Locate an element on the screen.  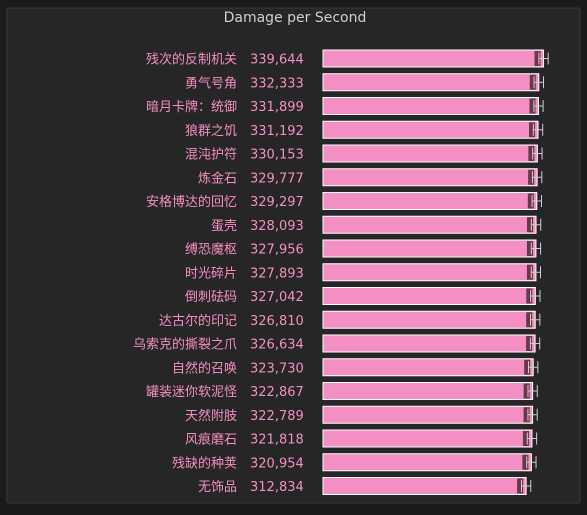
bar-row: 倒刺砝码 327,042 is located at coordinates (363, 296).